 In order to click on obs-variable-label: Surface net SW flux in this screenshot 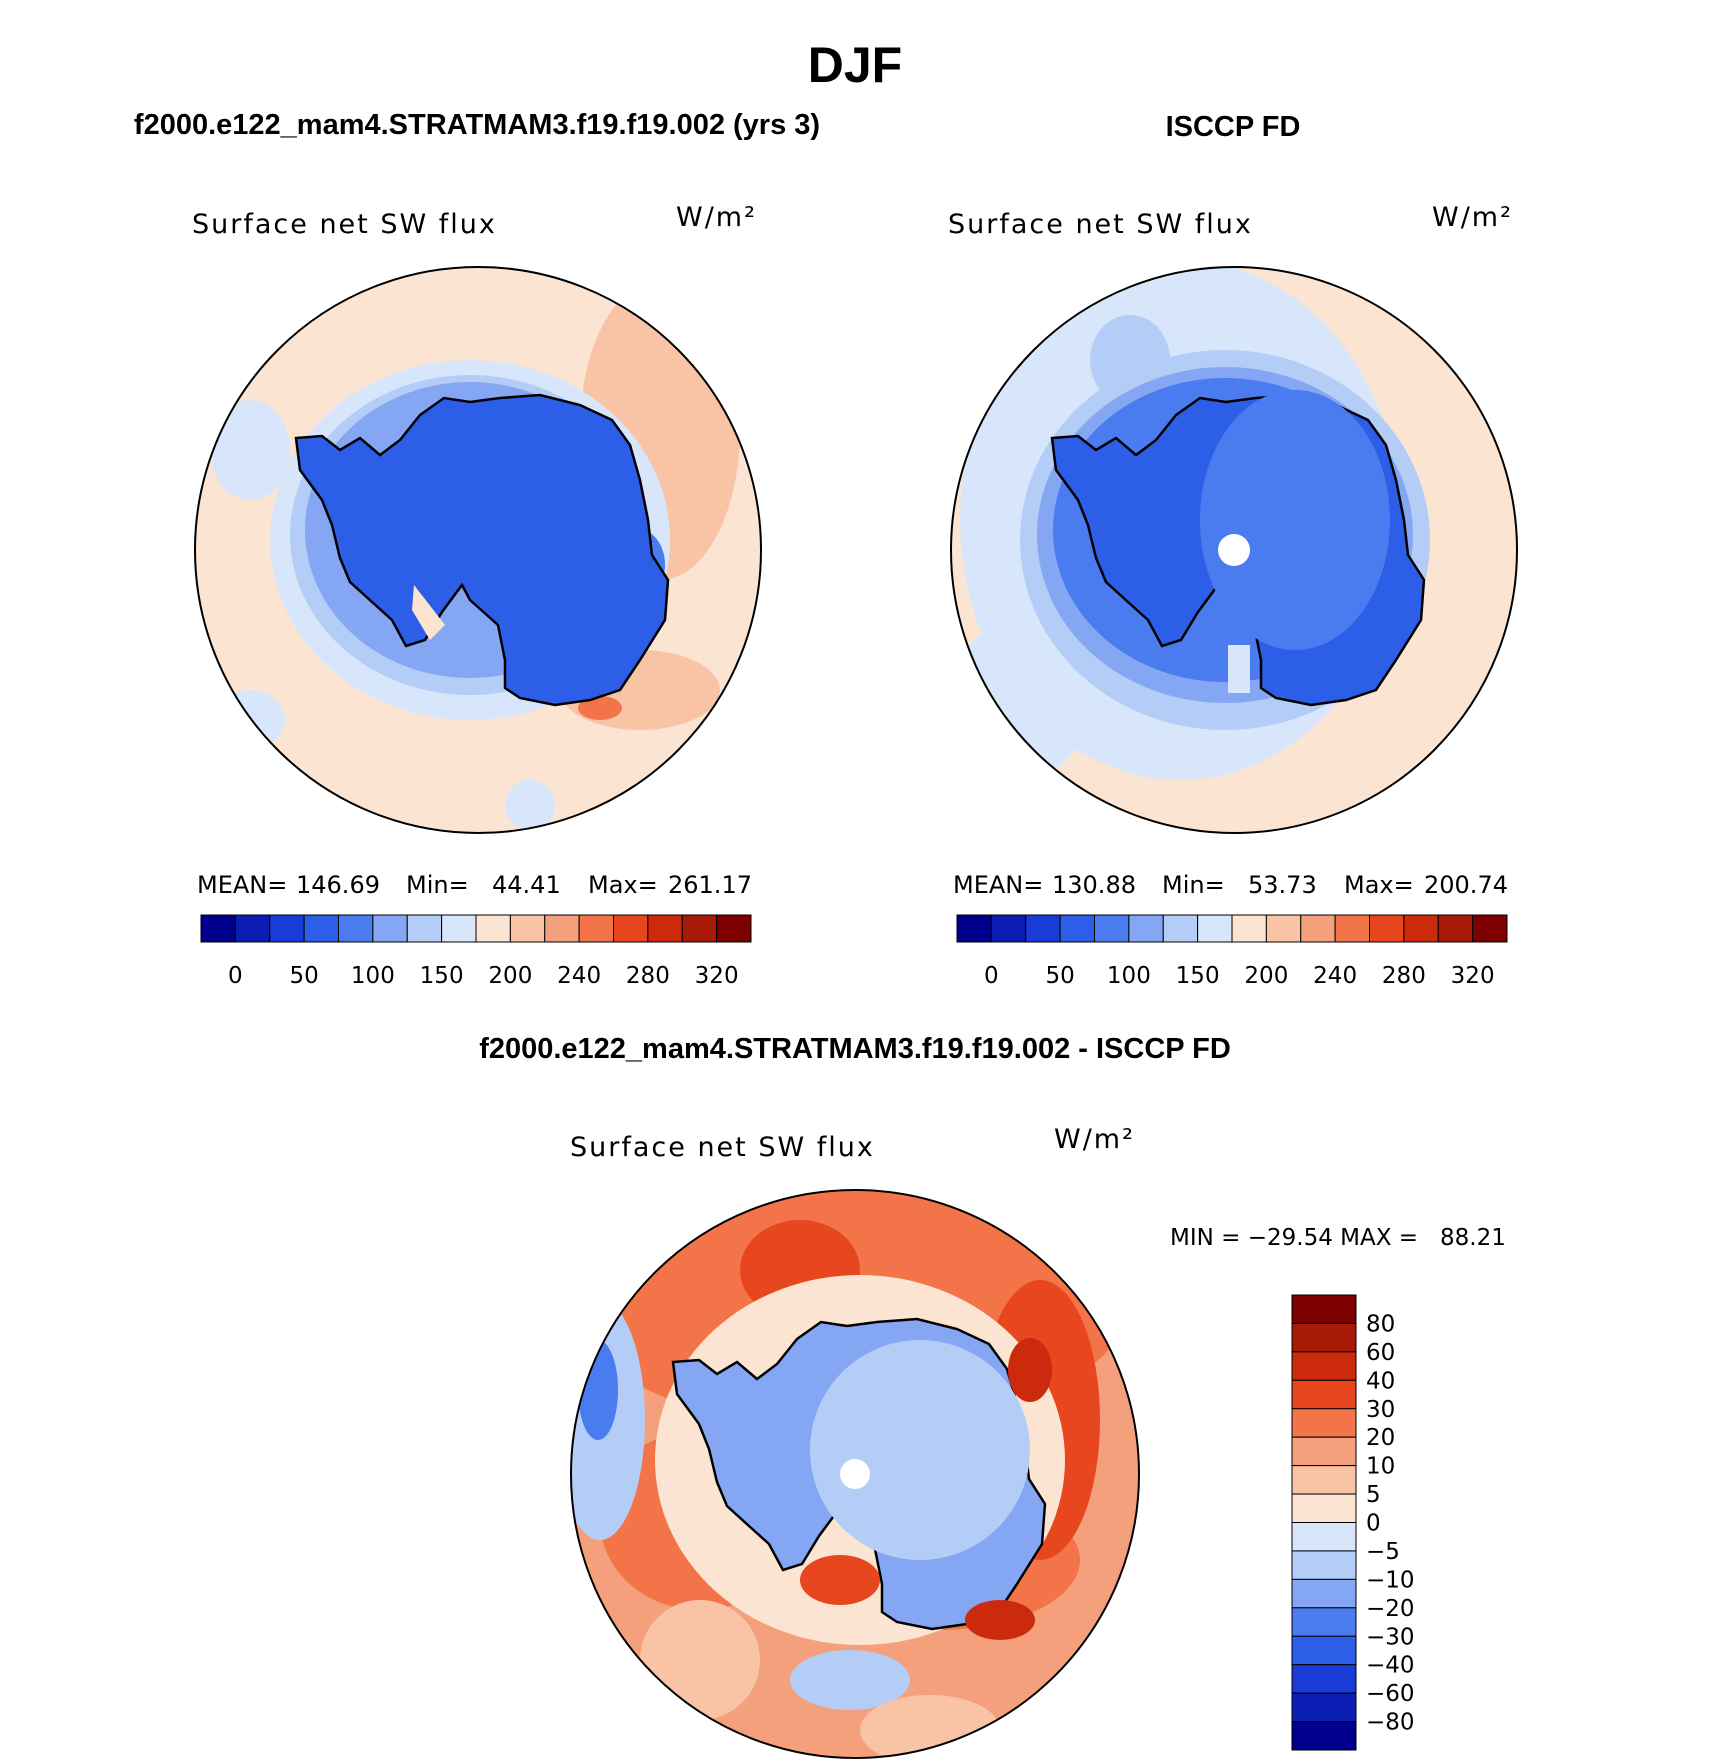, I will do `click(1100, 224)`.